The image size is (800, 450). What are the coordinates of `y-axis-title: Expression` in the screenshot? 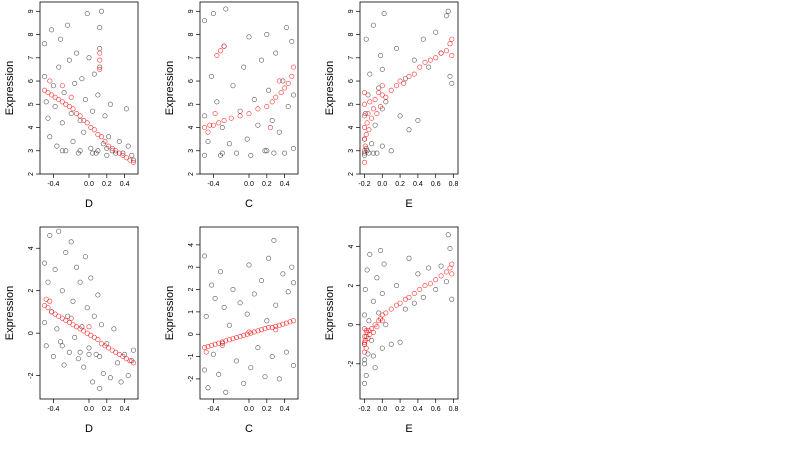 It's located at (330, 88).